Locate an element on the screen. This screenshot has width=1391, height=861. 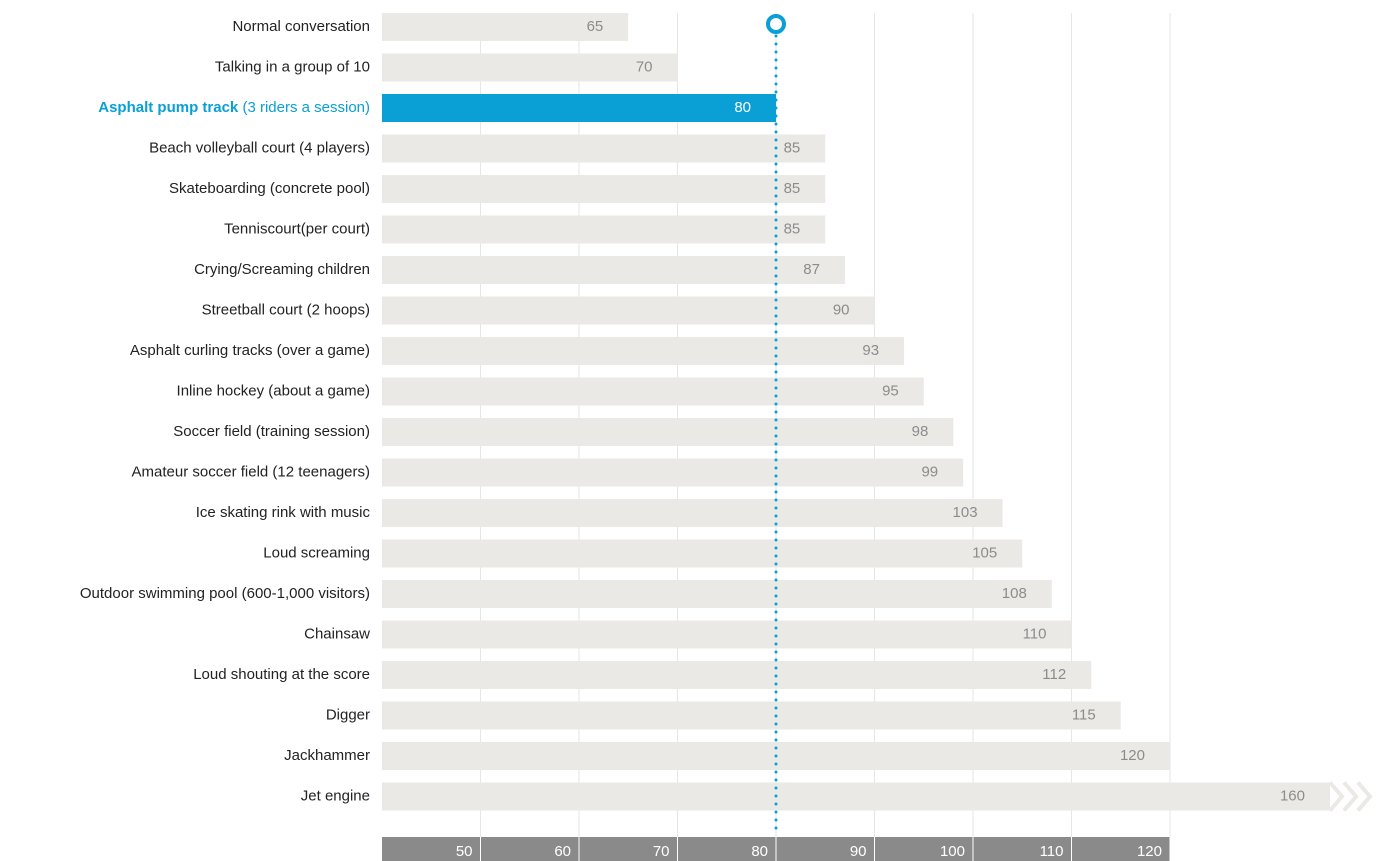
category-label: Tenniscourt(per court) is located at coordinates (297, 228).